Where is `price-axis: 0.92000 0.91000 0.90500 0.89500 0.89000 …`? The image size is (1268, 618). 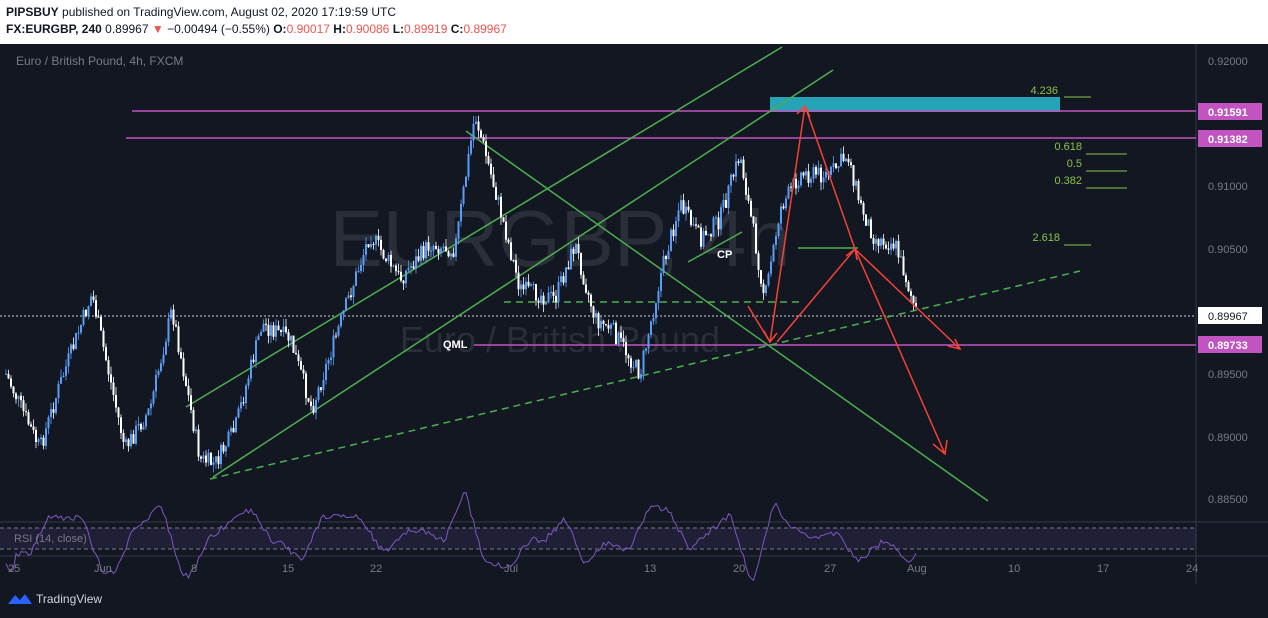 price-axis: 0.92000 0.91000 0.90500 0.89500 0.89000 … is located at coordinates (1228, 281).